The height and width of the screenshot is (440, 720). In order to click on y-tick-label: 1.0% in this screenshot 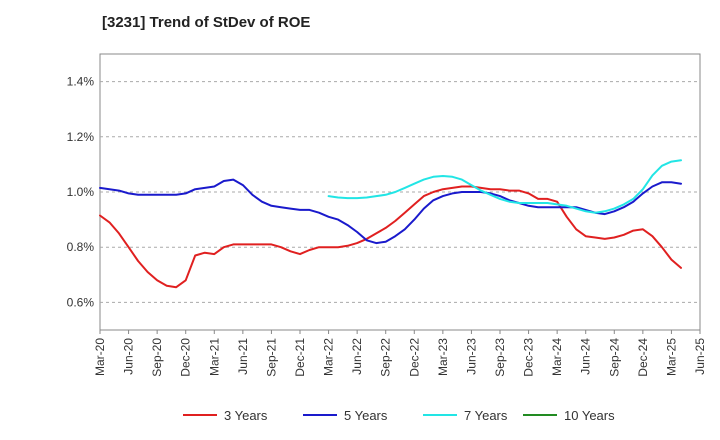, I will do `click(81, 192)`.